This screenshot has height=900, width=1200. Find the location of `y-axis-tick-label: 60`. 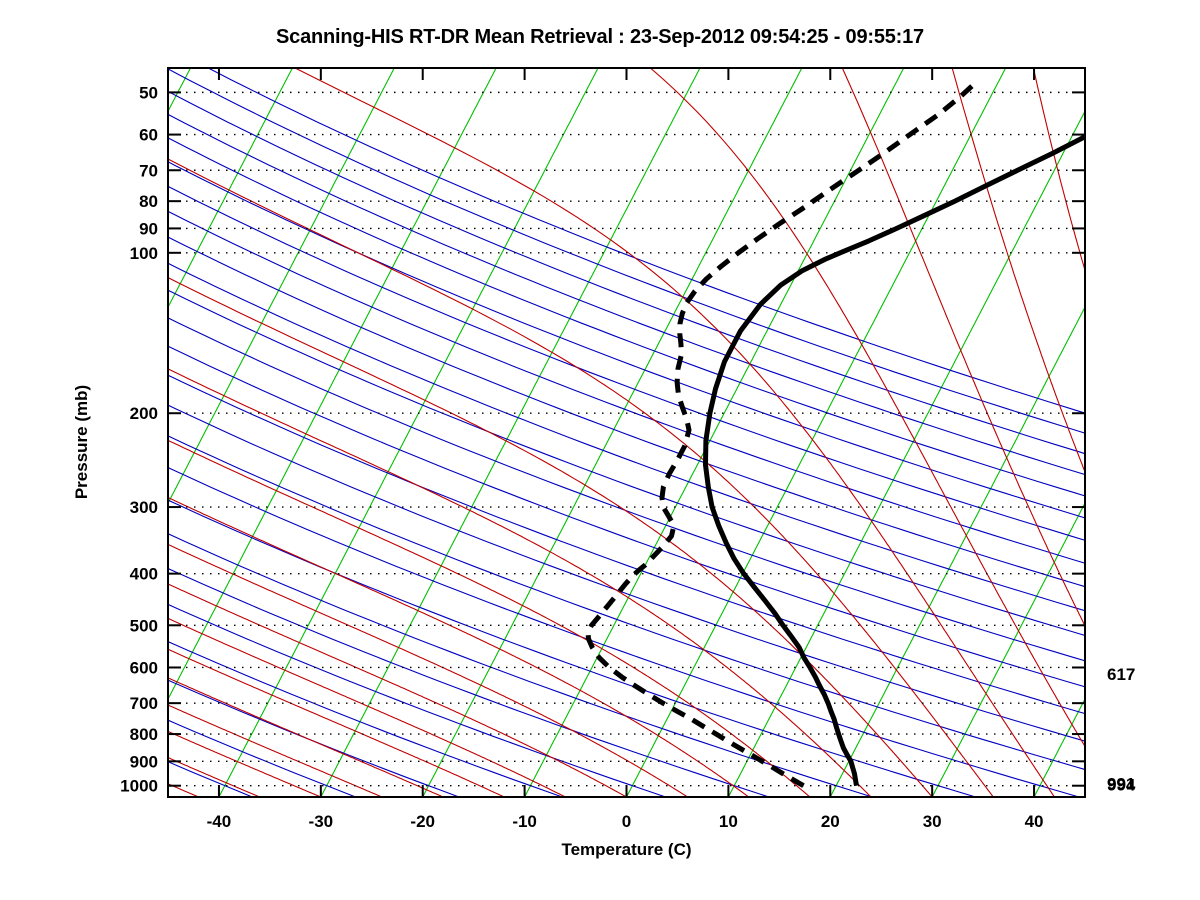

y-axis-tick-label: 60 is located at coordinates (148, 135).